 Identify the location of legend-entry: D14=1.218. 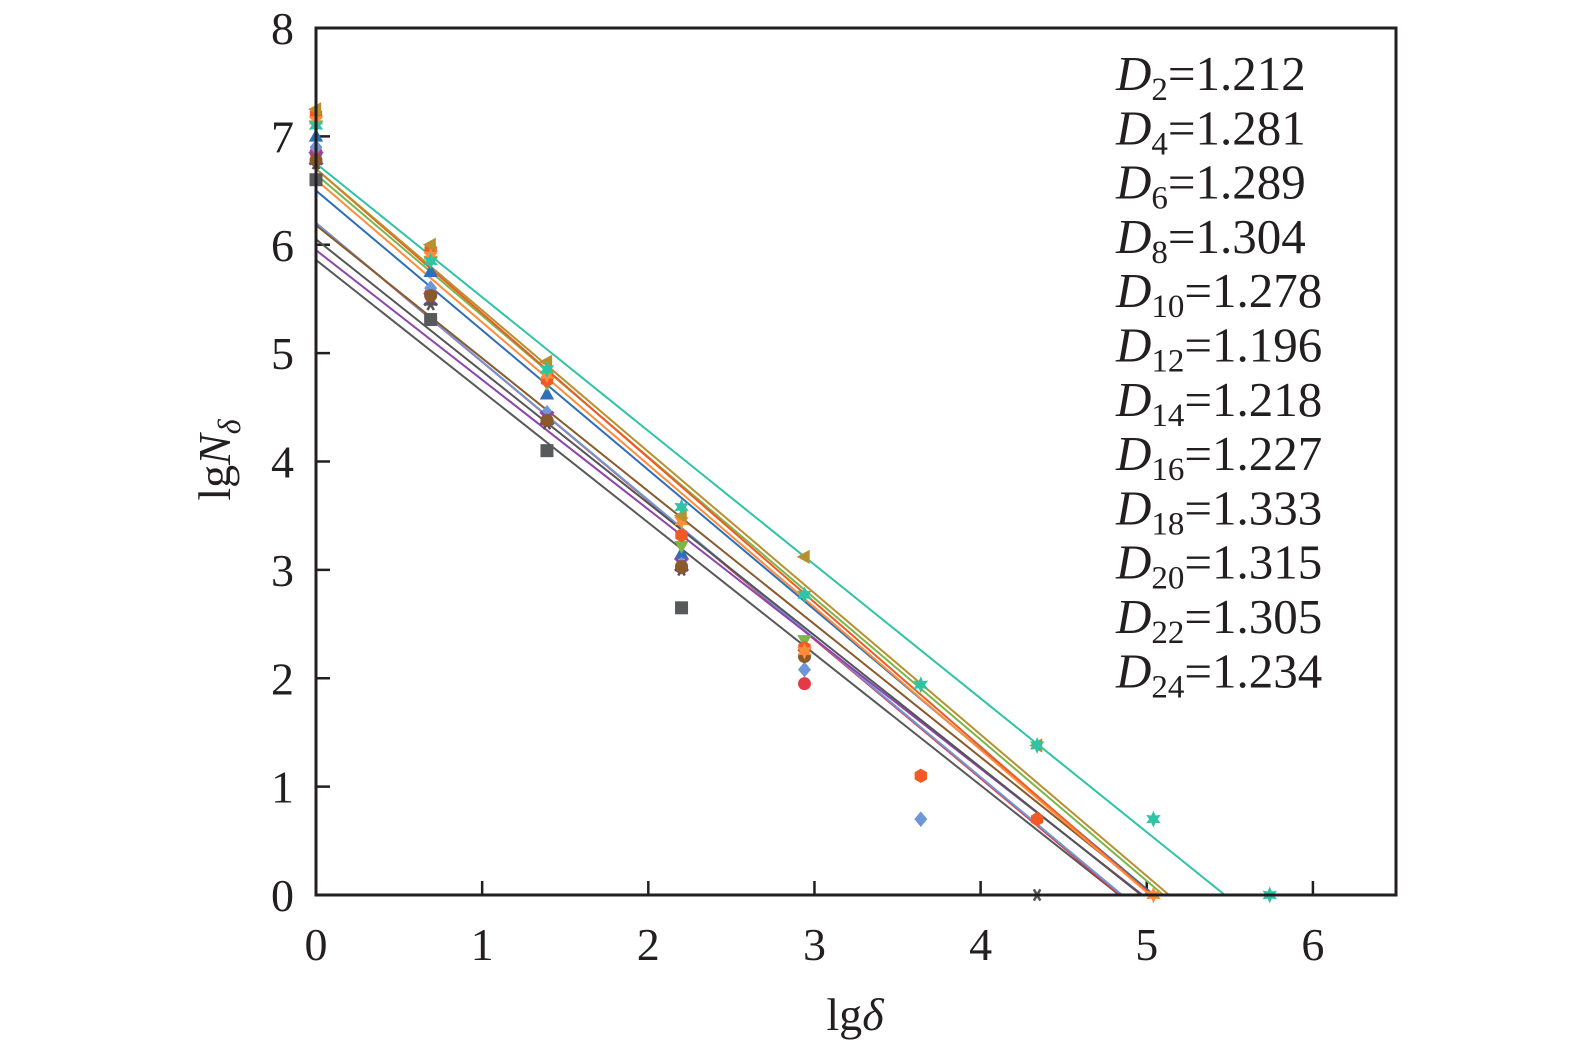
(1218, 403).